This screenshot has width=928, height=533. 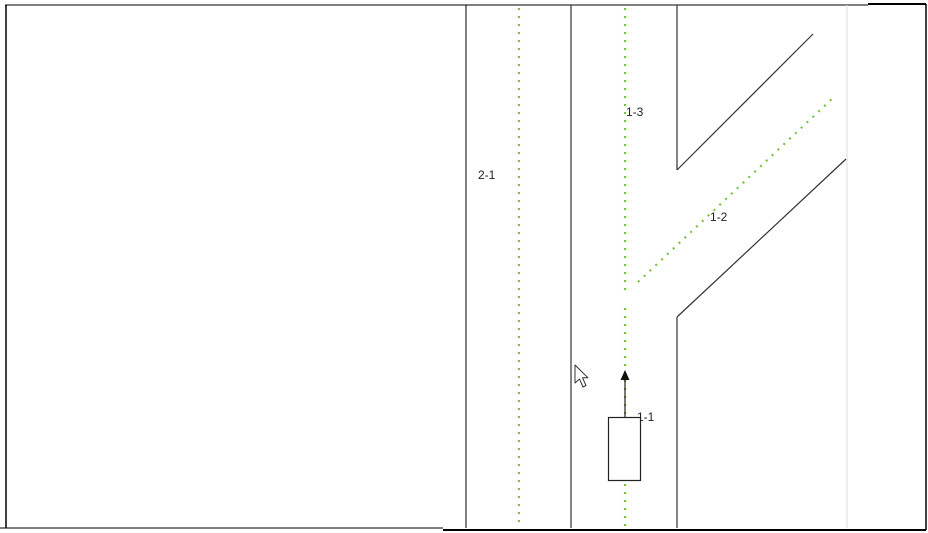 What do you see at coordinates (625, 375) in the screenshot?
I see `heading-arrow-icon` at bounding box center [625, 375].